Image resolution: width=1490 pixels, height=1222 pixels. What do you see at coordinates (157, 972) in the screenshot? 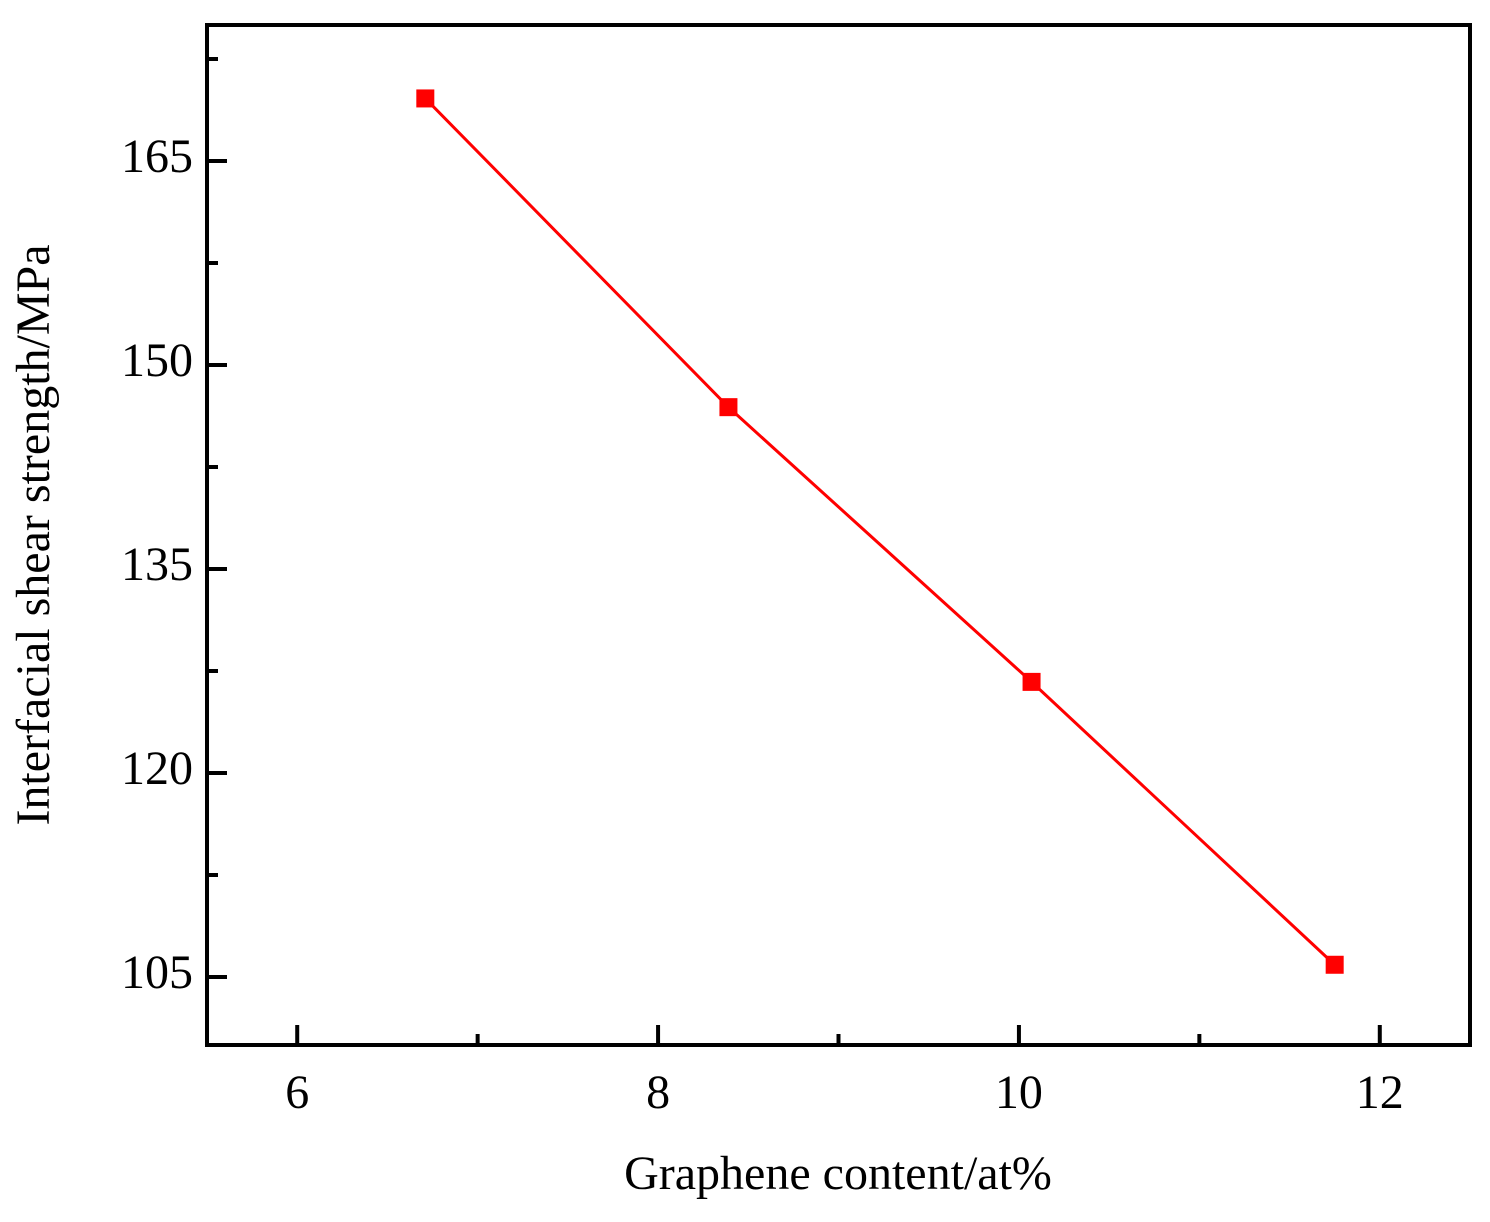
I see `y-tick-label: 105` at bounding box center [157, 972].